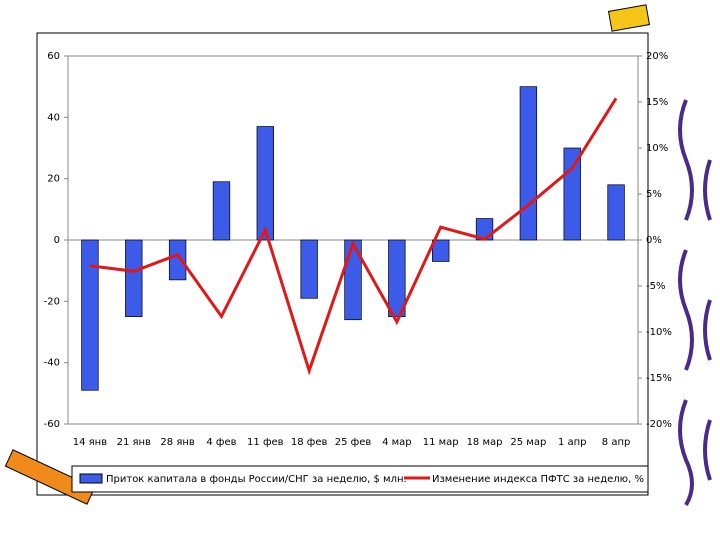 The image size is (720, 540). What do you see at coordinates (53, 179) in the screenshot?
I see `y-tick-label: 20` at bounding box center [53, 179].